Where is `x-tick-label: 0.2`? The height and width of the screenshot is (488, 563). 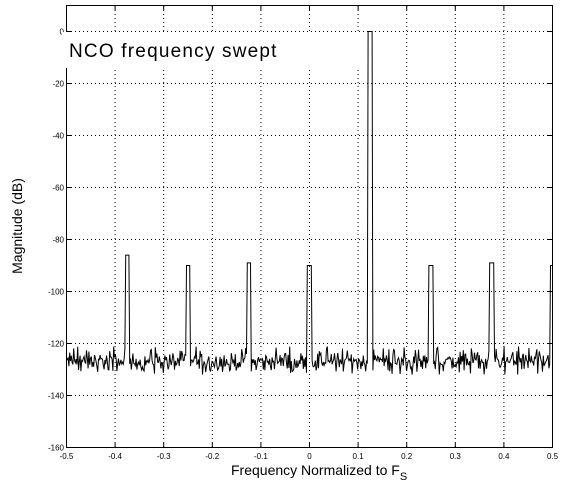 x-tick-label: 0.2 is located at coordinates (407, 456).